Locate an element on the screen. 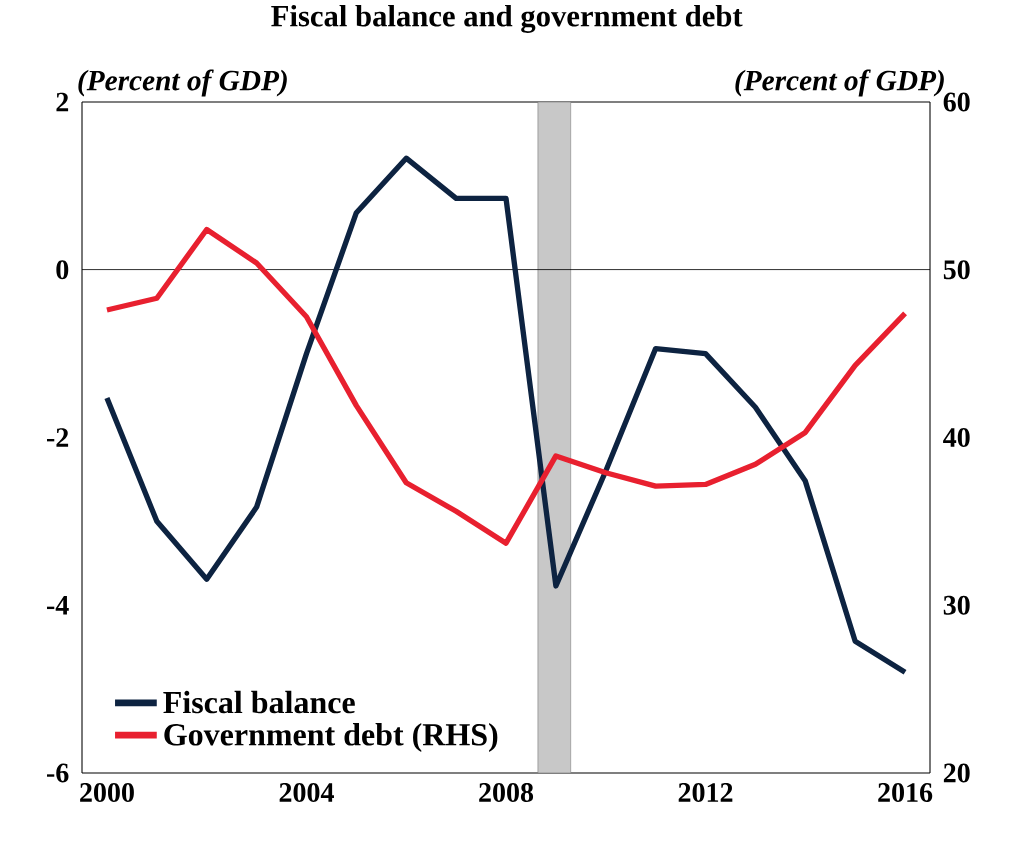 The image size is (1014, 842). x-tick-label: 2012 is located at coordinates (705, 792).